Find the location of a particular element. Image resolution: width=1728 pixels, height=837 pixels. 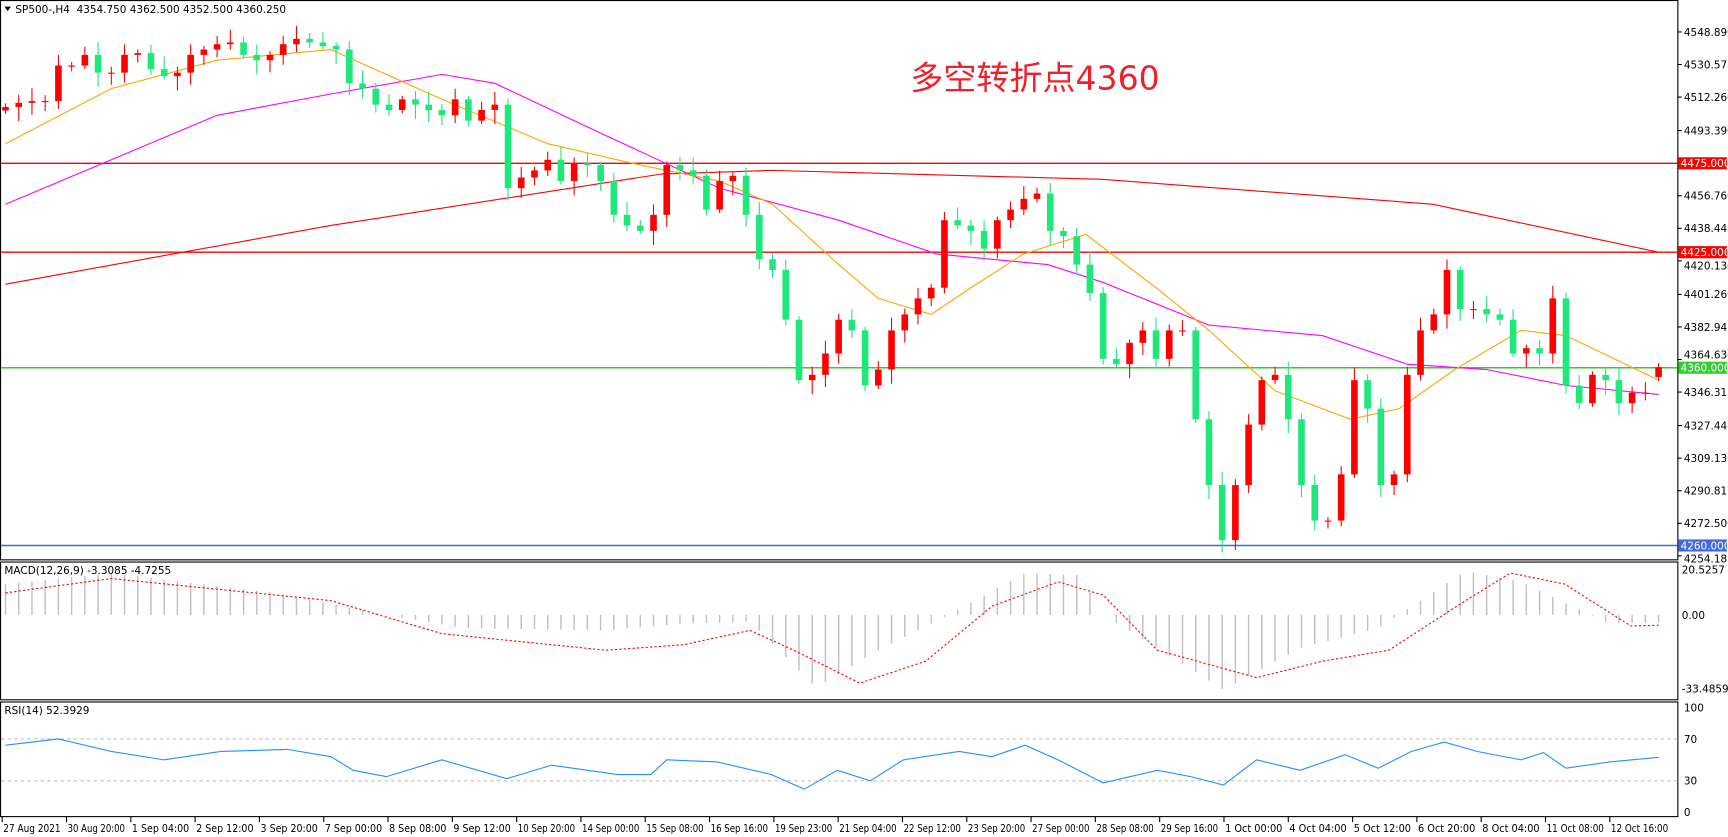

time-tick-label: 12 Oct 16:00 is located at coordinates (1639, 829).